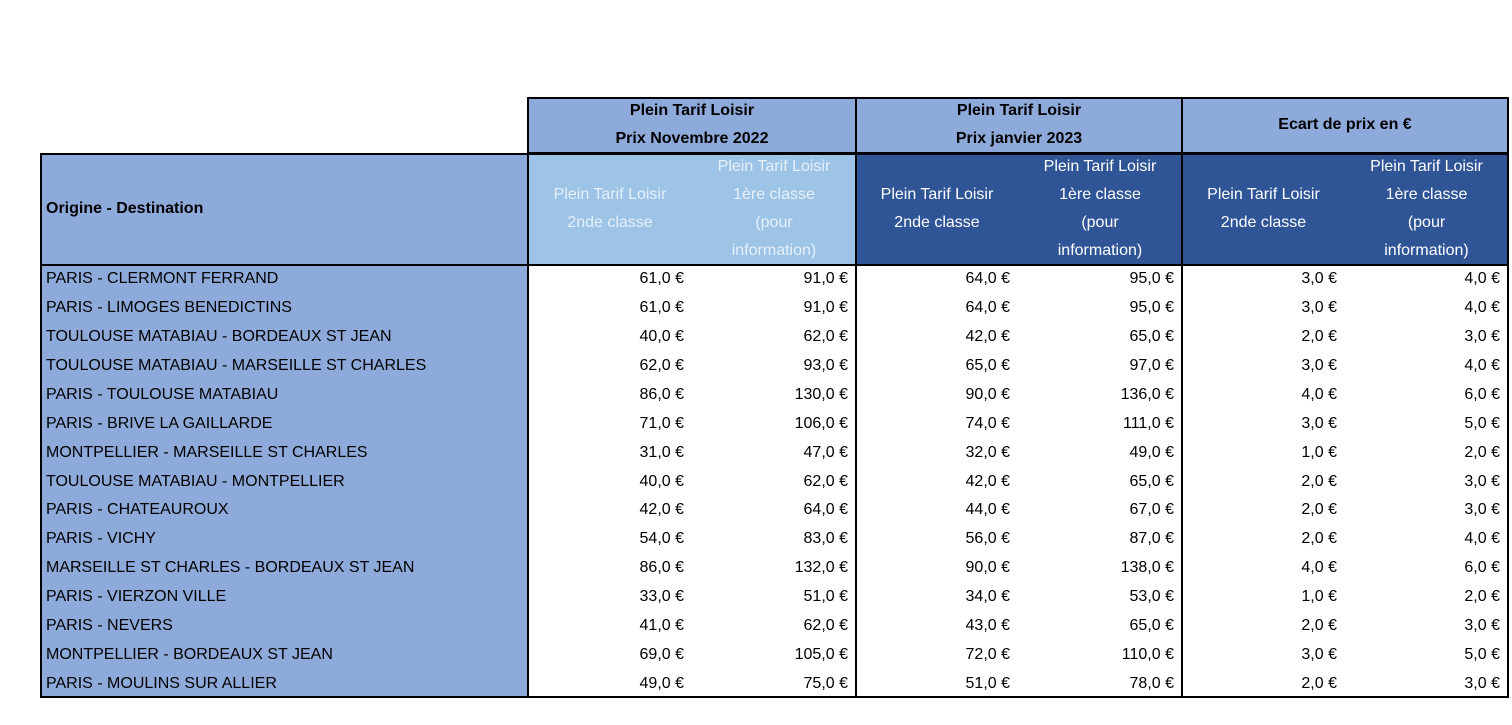 Image resolution: width=1512 pixels, height=725 pixels. Describe the element at coordinates (1100, 539) in the screenshot. I see `price-cell: 87,0 €` at that location.